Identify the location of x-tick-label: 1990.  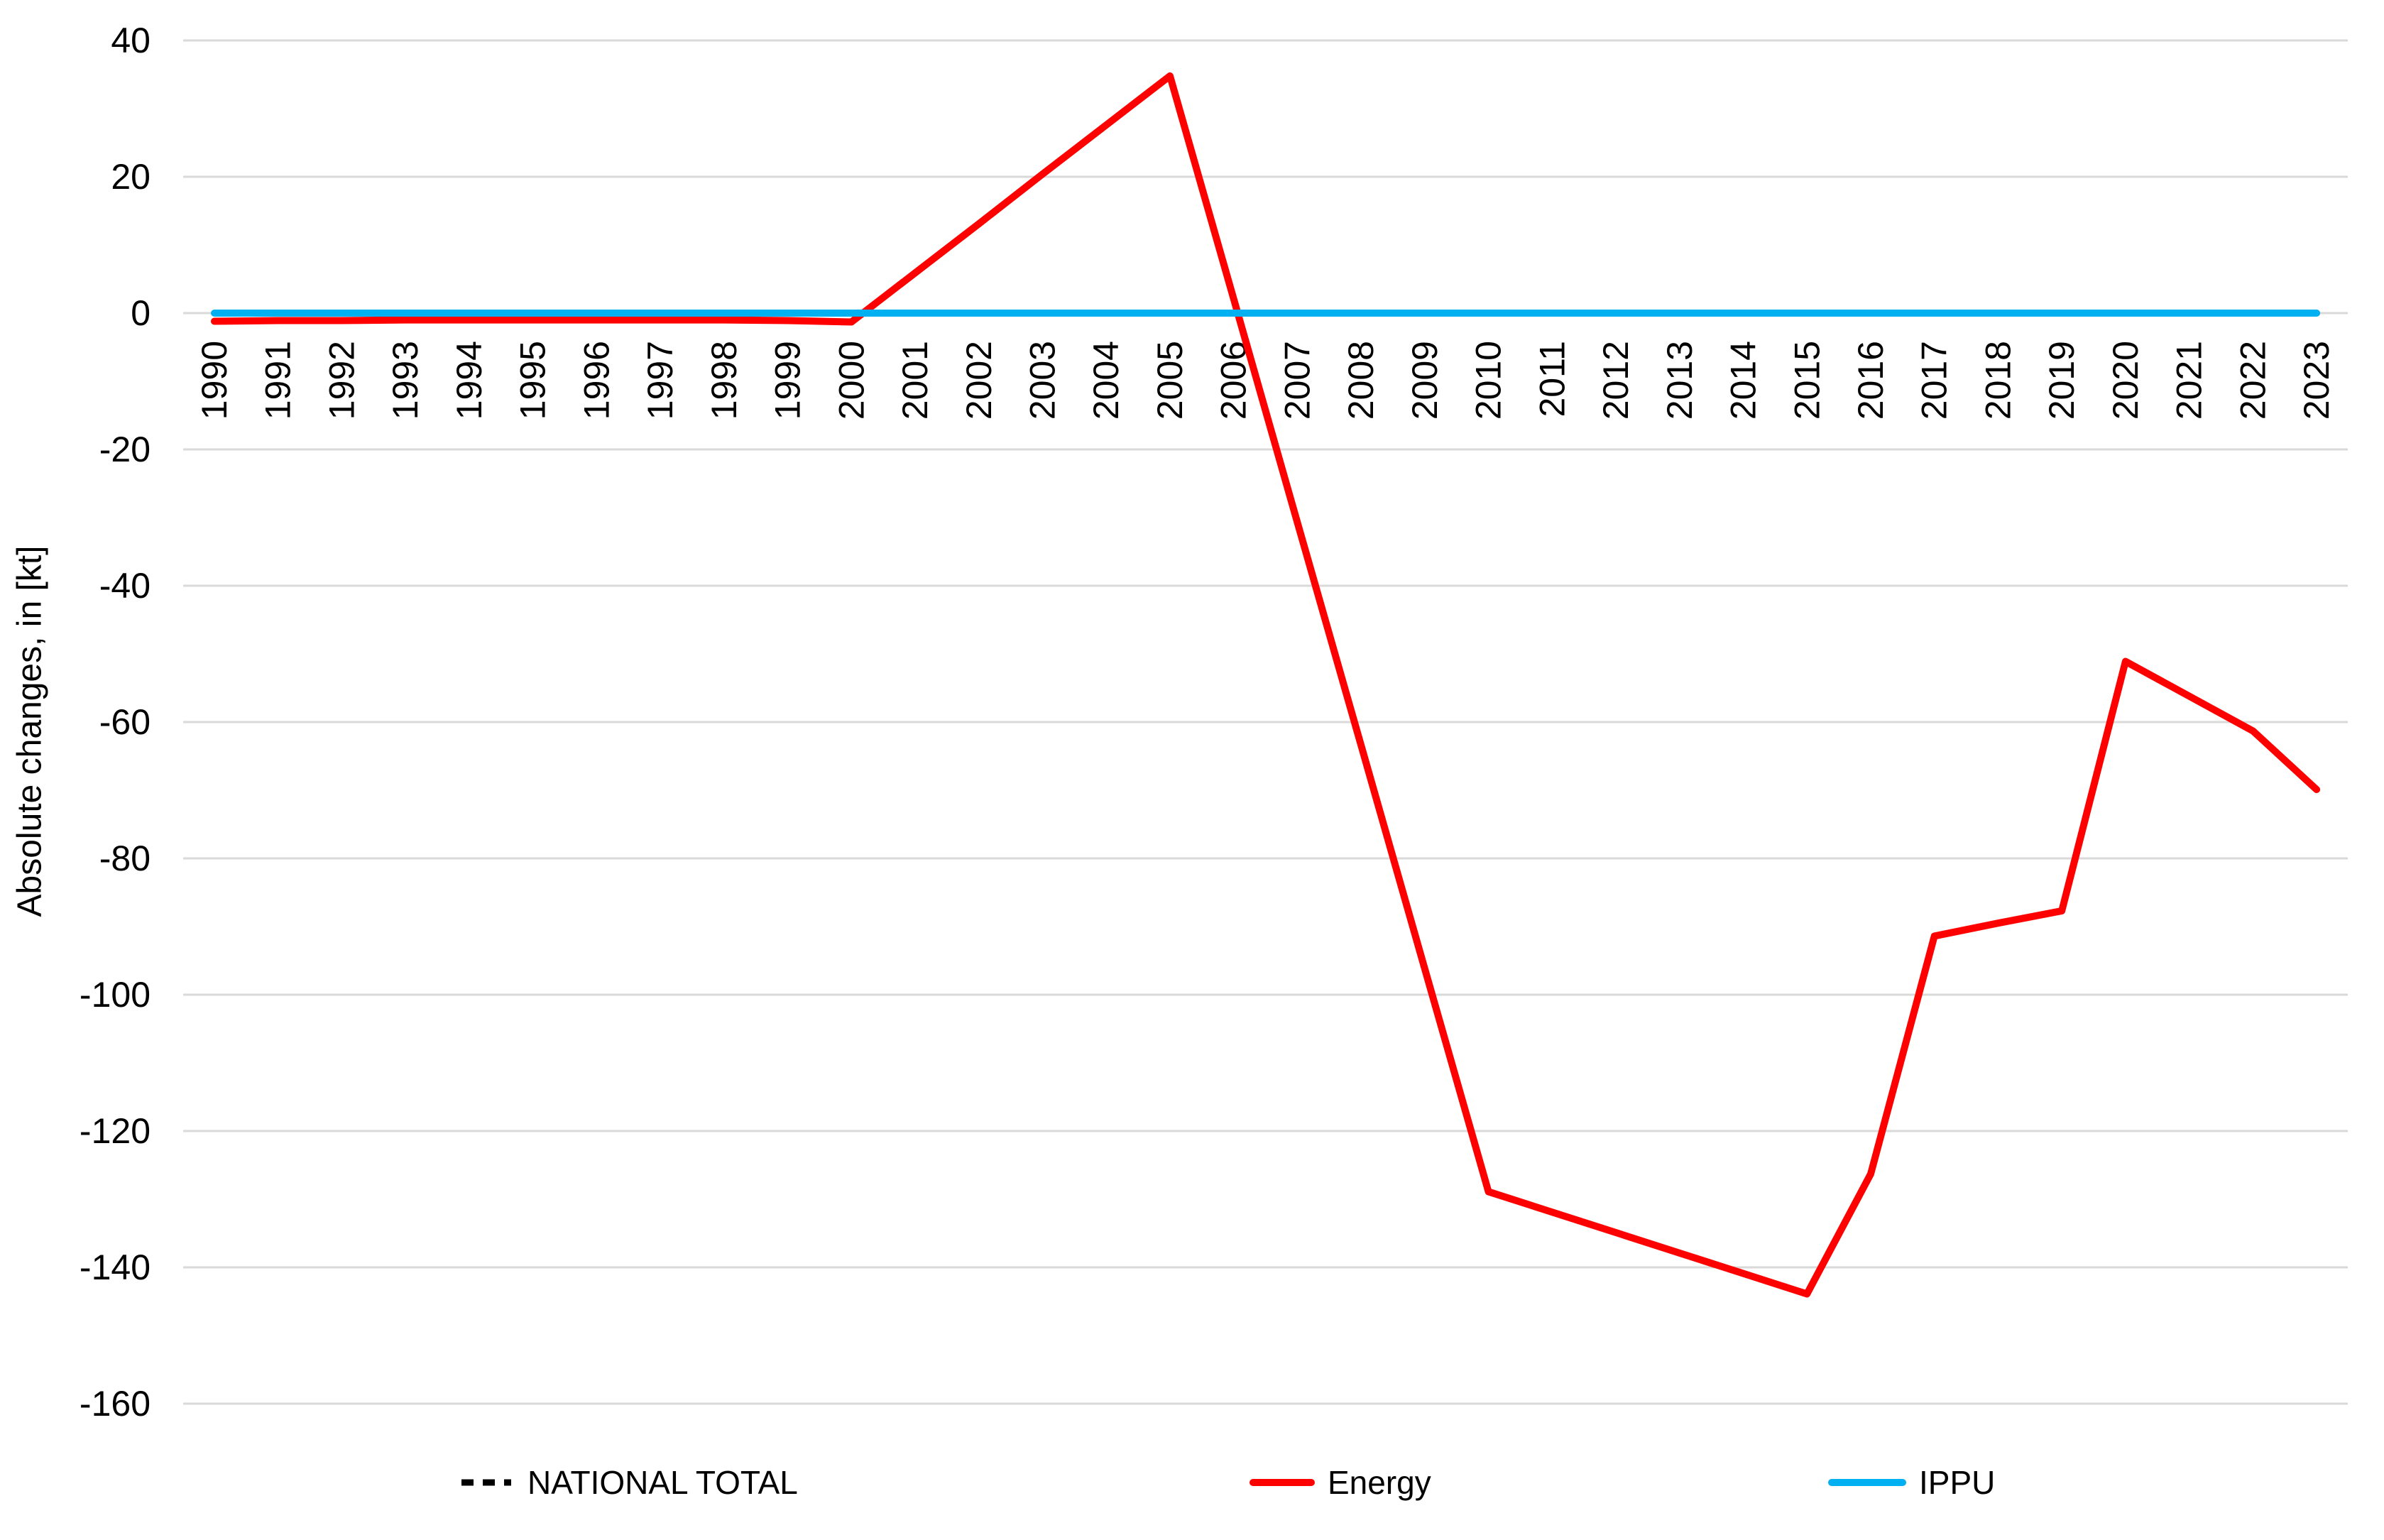
(215, 380).